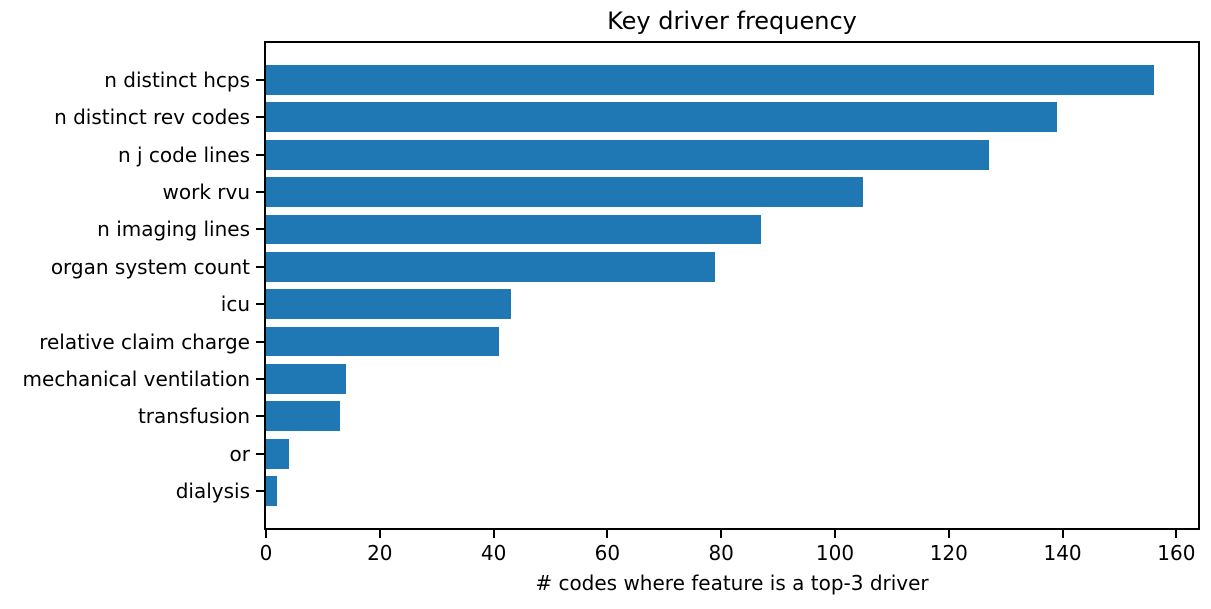 The width and height of the screenshot is (1211, 609). What do you see at coordinates (239, 453) in the screenshot?
I see `y-tick-label: or` at bounding box center [239, 453].